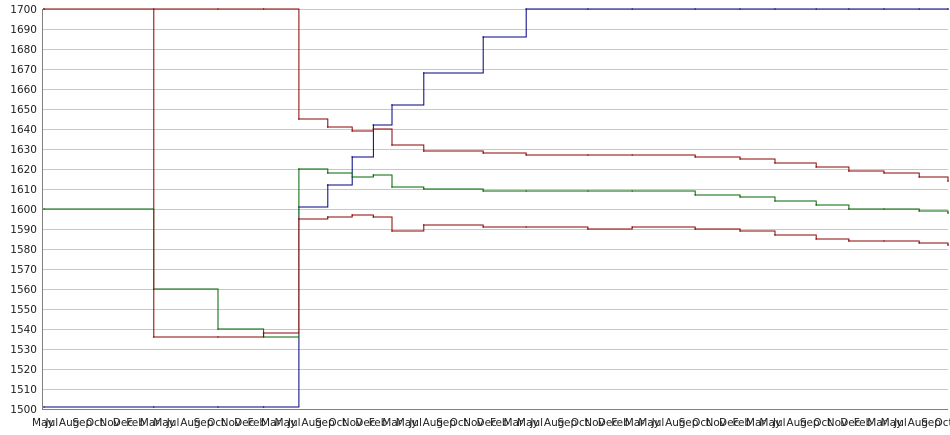  I want to click on y-tick-label: 1640, so click(23, 130).